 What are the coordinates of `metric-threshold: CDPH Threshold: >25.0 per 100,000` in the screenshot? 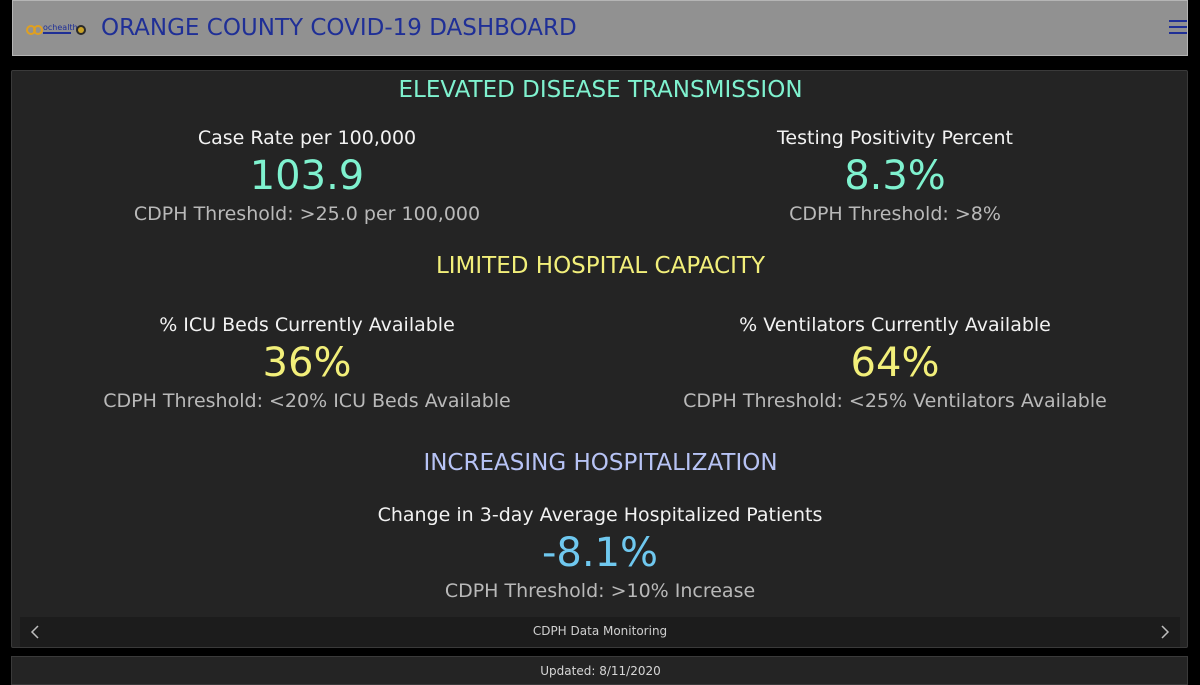 It's located at (307, 214).